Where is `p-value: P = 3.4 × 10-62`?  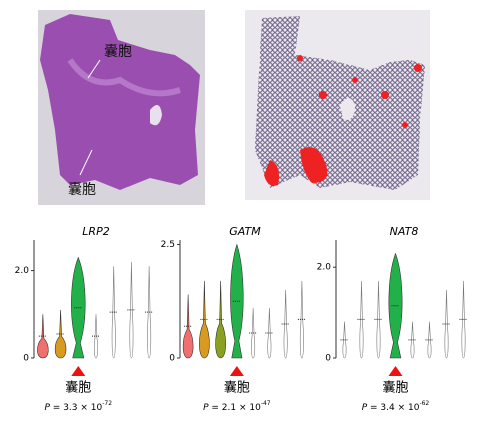 p-value: P = 3.4 × 10-62 is located at coordinates (396, 406).